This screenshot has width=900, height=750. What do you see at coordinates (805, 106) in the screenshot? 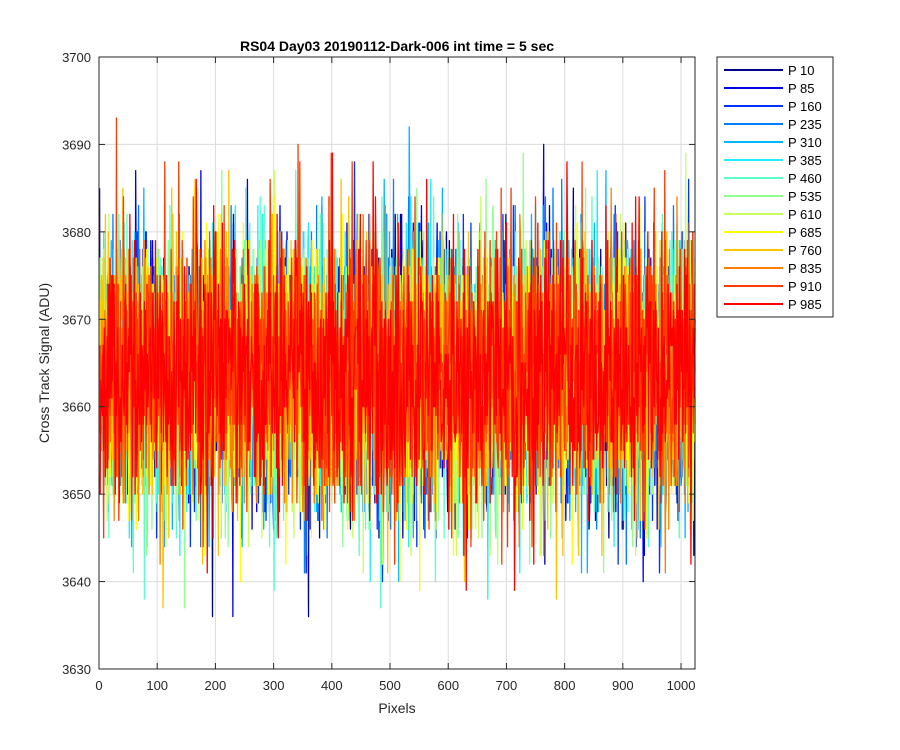
I see `legend-entry: P 160` at bounding box center [805, 106].